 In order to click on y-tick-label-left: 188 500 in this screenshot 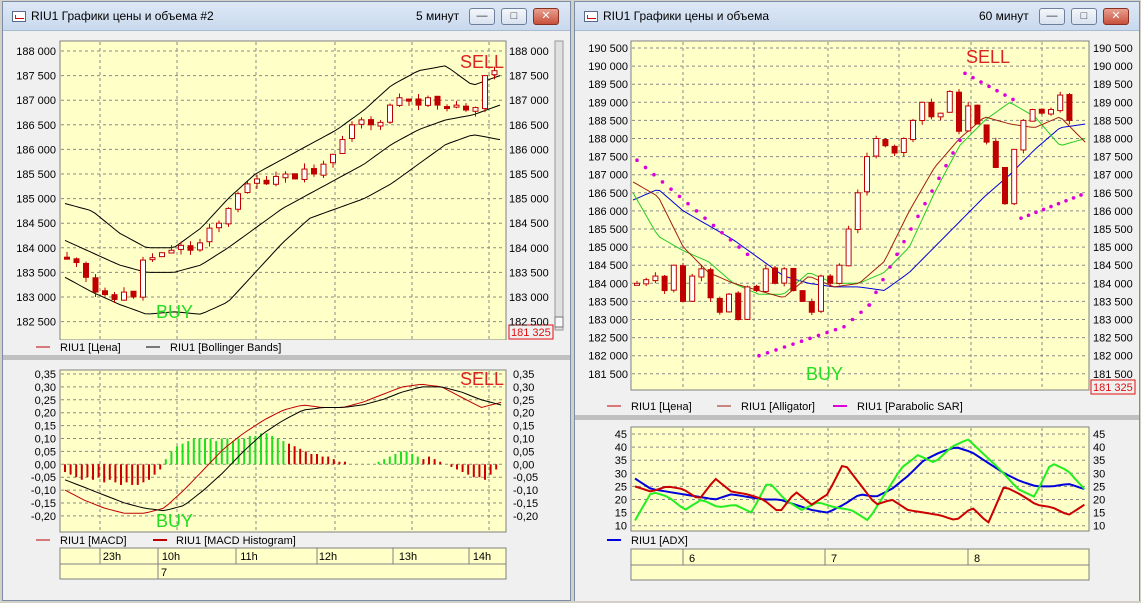, I will do `click(608, 121)`.